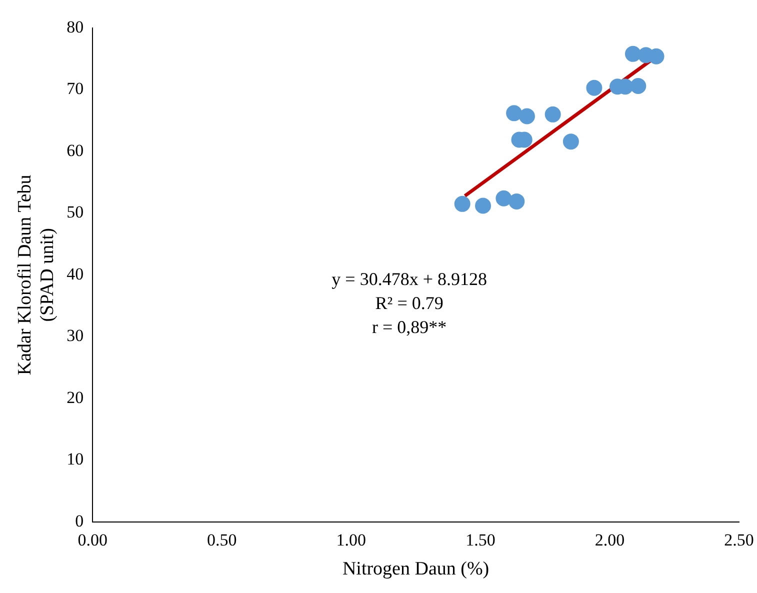  I want to click on x-tick-label: 1.50, so click(481, 540).